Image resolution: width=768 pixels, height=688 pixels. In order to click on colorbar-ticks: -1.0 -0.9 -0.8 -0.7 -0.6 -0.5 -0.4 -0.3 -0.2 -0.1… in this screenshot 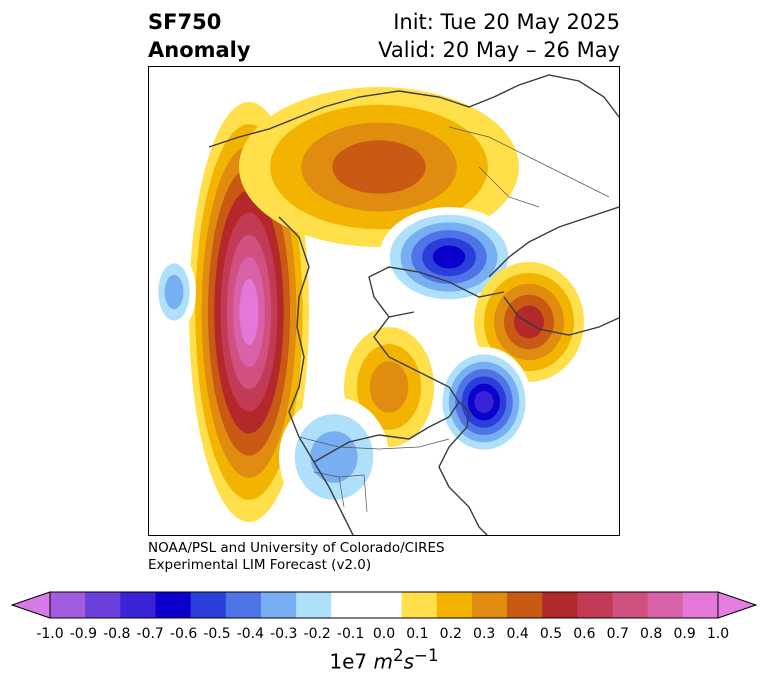, I will do `click(384, 636)`.